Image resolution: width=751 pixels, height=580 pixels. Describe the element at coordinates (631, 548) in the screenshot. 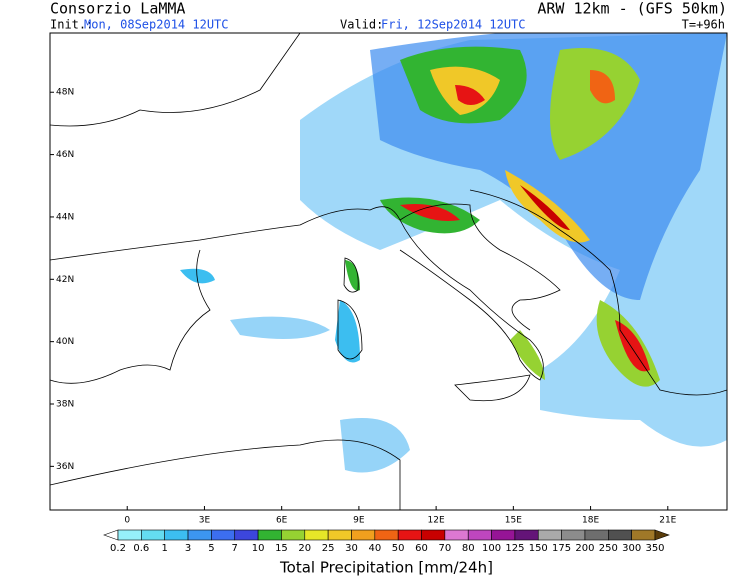

I see `legend-label: 300` at that location.